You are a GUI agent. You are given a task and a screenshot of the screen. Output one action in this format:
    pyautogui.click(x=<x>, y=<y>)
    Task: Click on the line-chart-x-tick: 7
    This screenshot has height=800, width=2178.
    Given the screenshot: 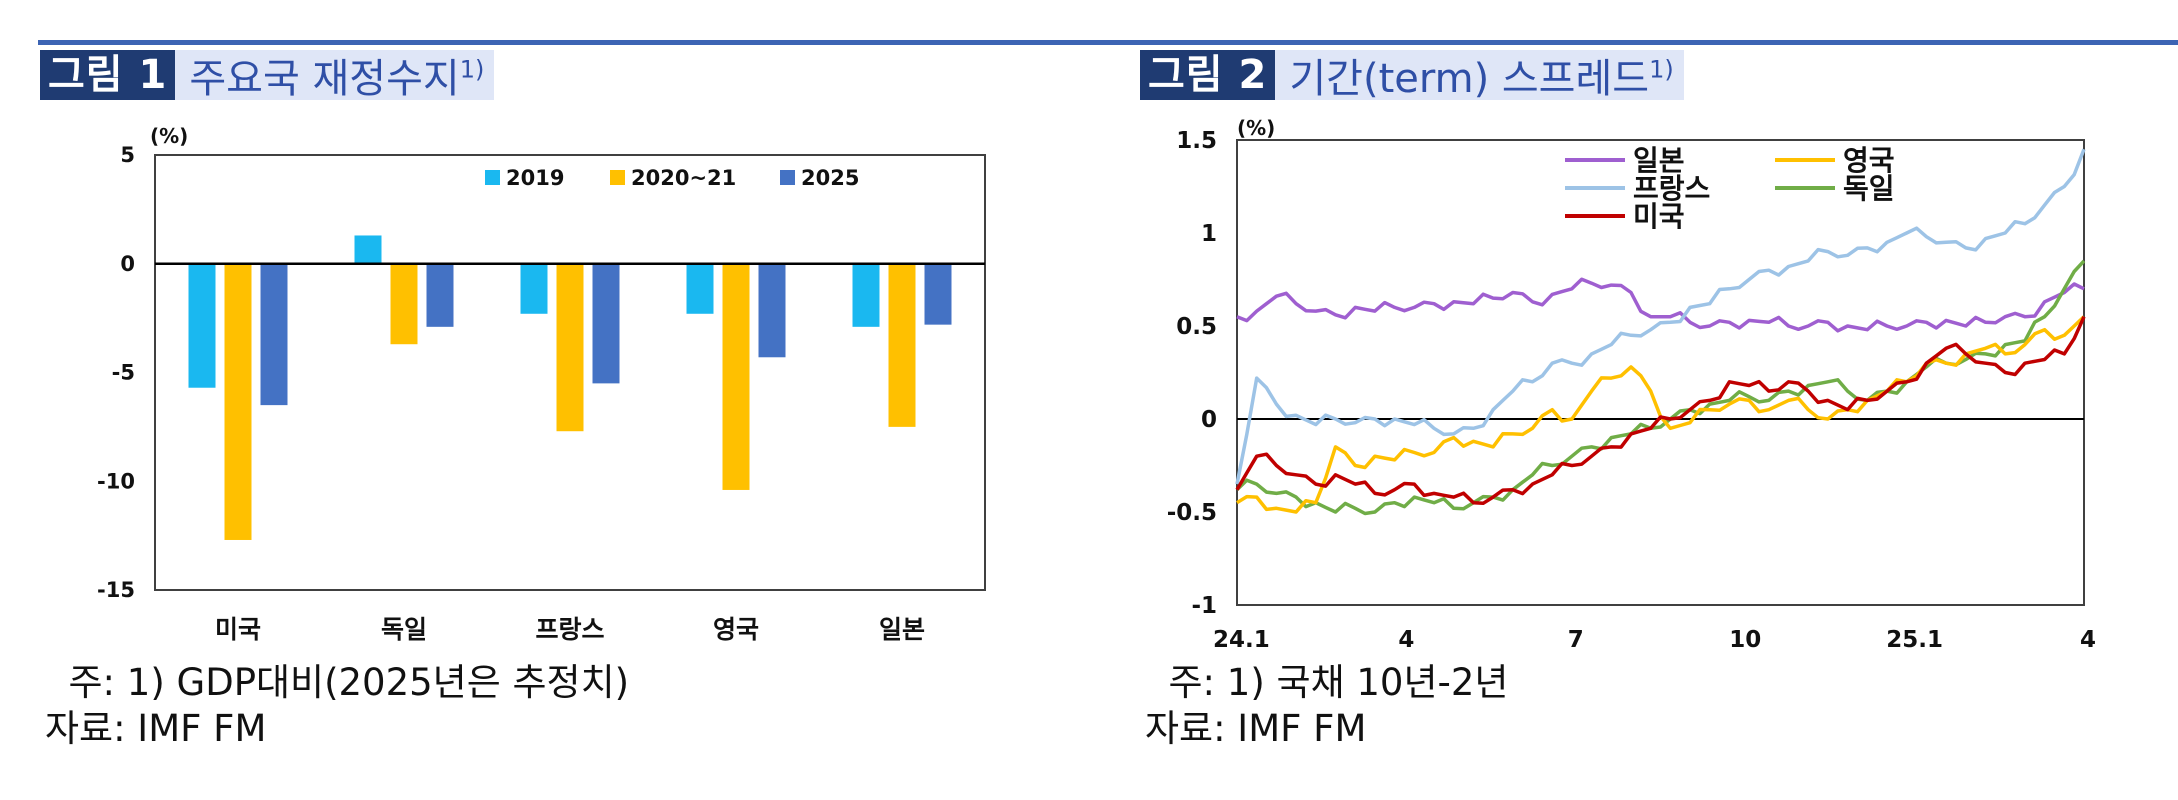 What is the action you would take?
    pyautogui.click(x=1576, y=640)
    